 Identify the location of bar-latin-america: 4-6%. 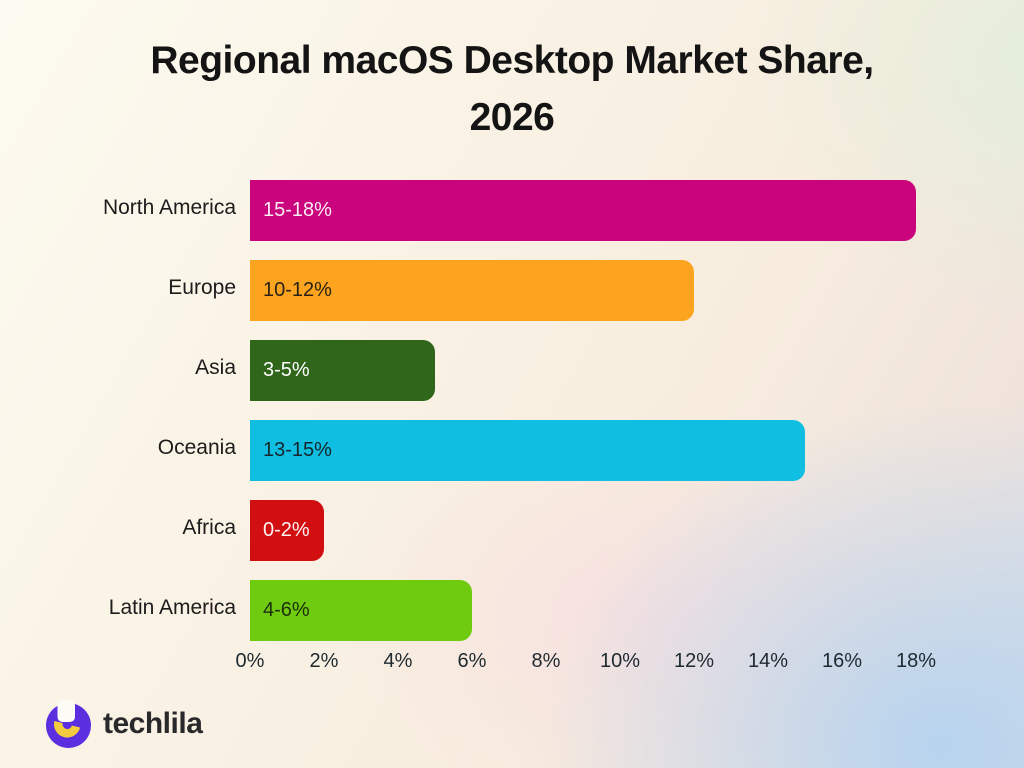
(361, 610).